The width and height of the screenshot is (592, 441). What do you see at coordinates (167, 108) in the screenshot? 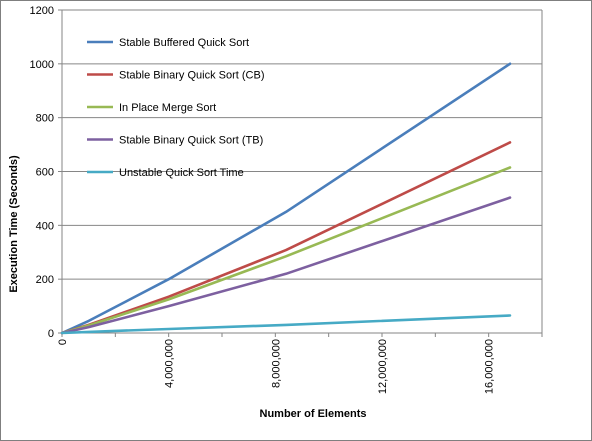
I see `legend-label-in-place-merge-sort: In Place Merge Sort` at bounding box center [167, 108].